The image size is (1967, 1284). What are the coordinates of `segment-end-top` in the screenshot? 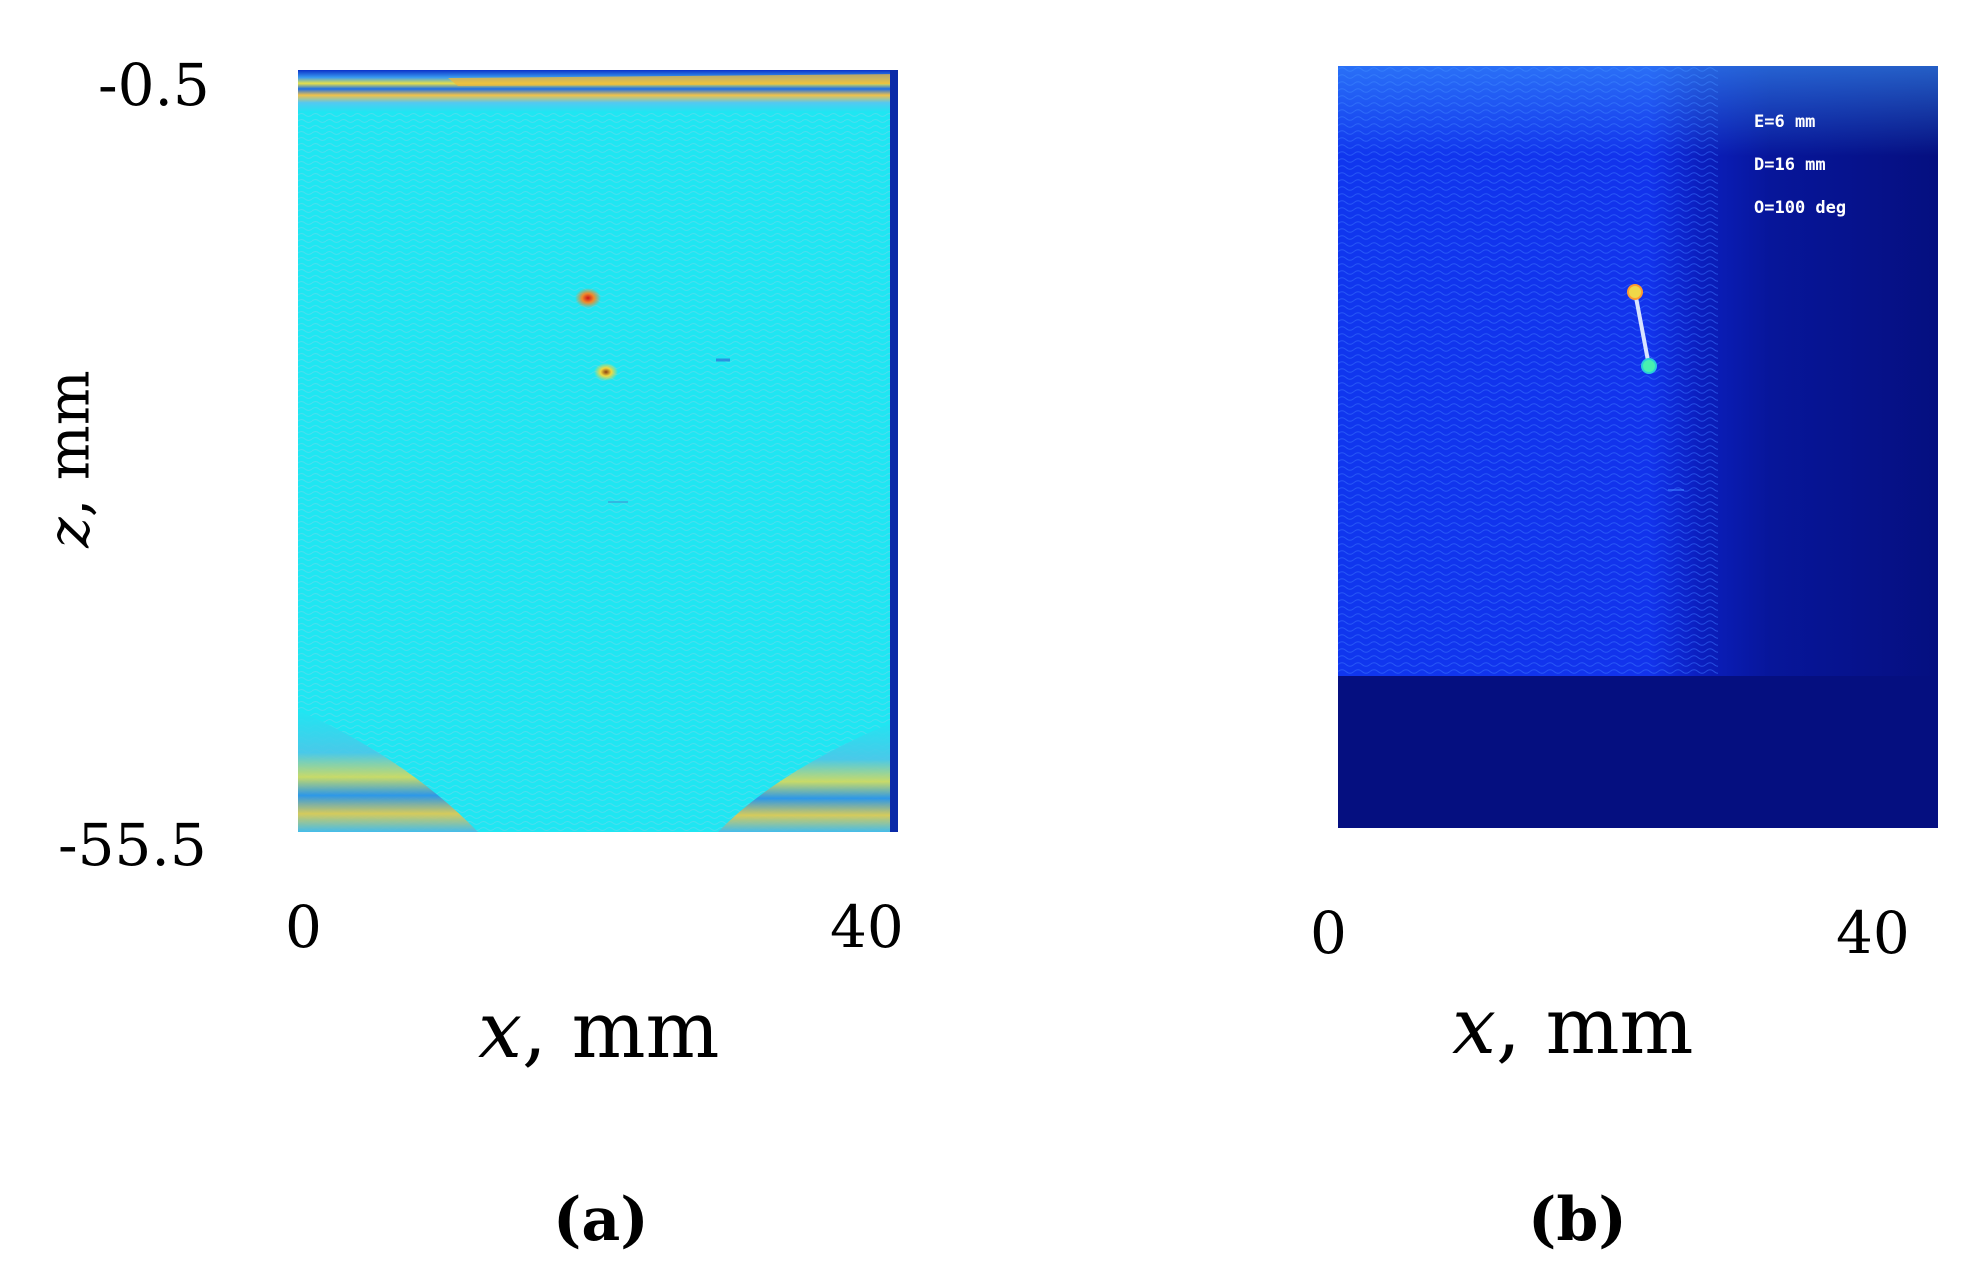 It's located at (1635, 292).